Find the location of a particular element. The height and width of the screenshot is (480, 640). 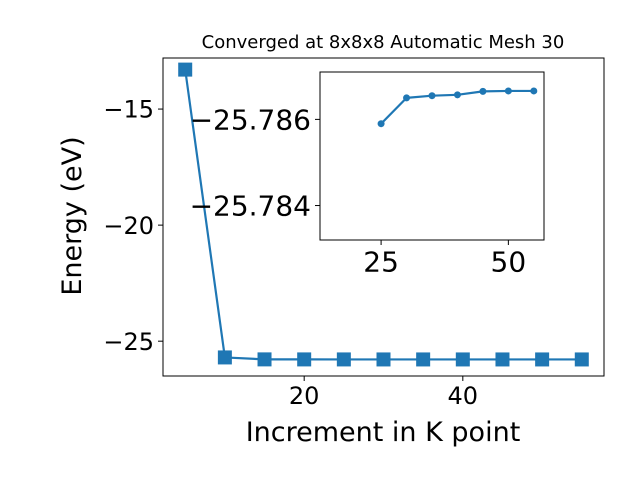

inset-frame is located at coordinates (432, 156).